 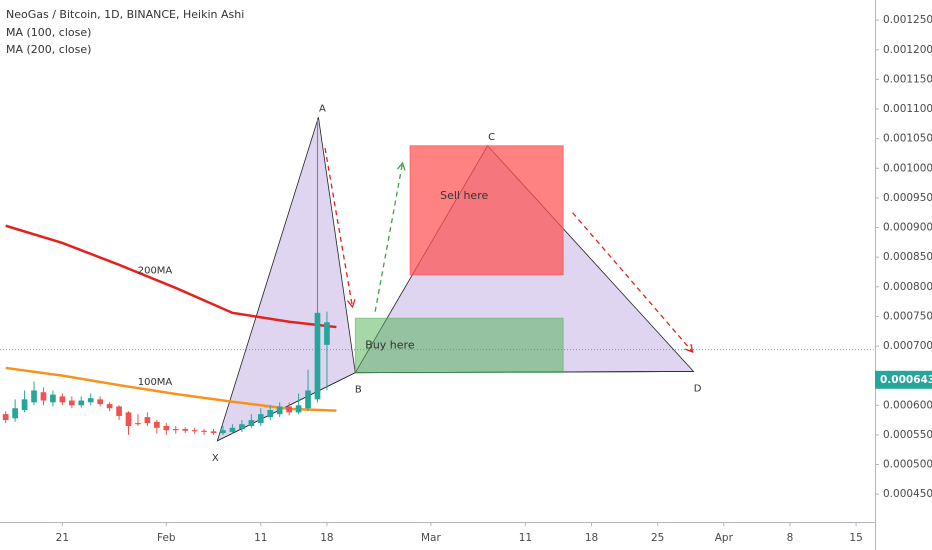 What do you see at coordinates (62, 538) in the screenshot?
I see `x-tick-label: 21` at bounding box center [62, 538].